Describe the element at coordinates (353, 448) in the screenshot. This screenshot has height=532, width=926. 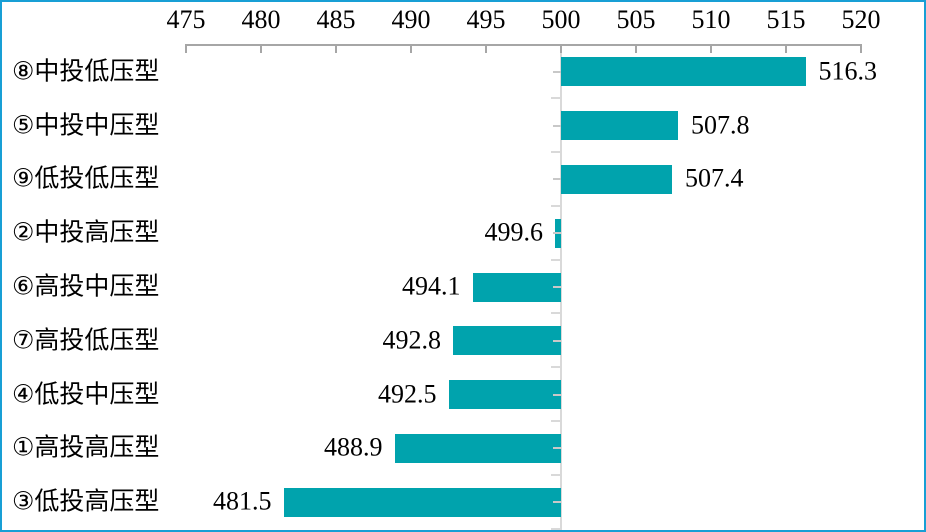
I see `value-label: 488.9` at that location.